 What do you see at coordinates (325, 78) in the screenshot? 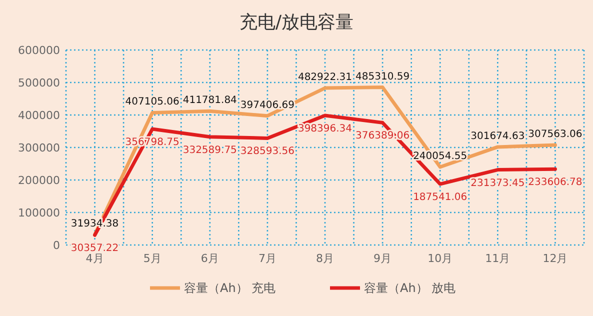
I see `data-label: 482922.31` at bounding box center [325, 78].